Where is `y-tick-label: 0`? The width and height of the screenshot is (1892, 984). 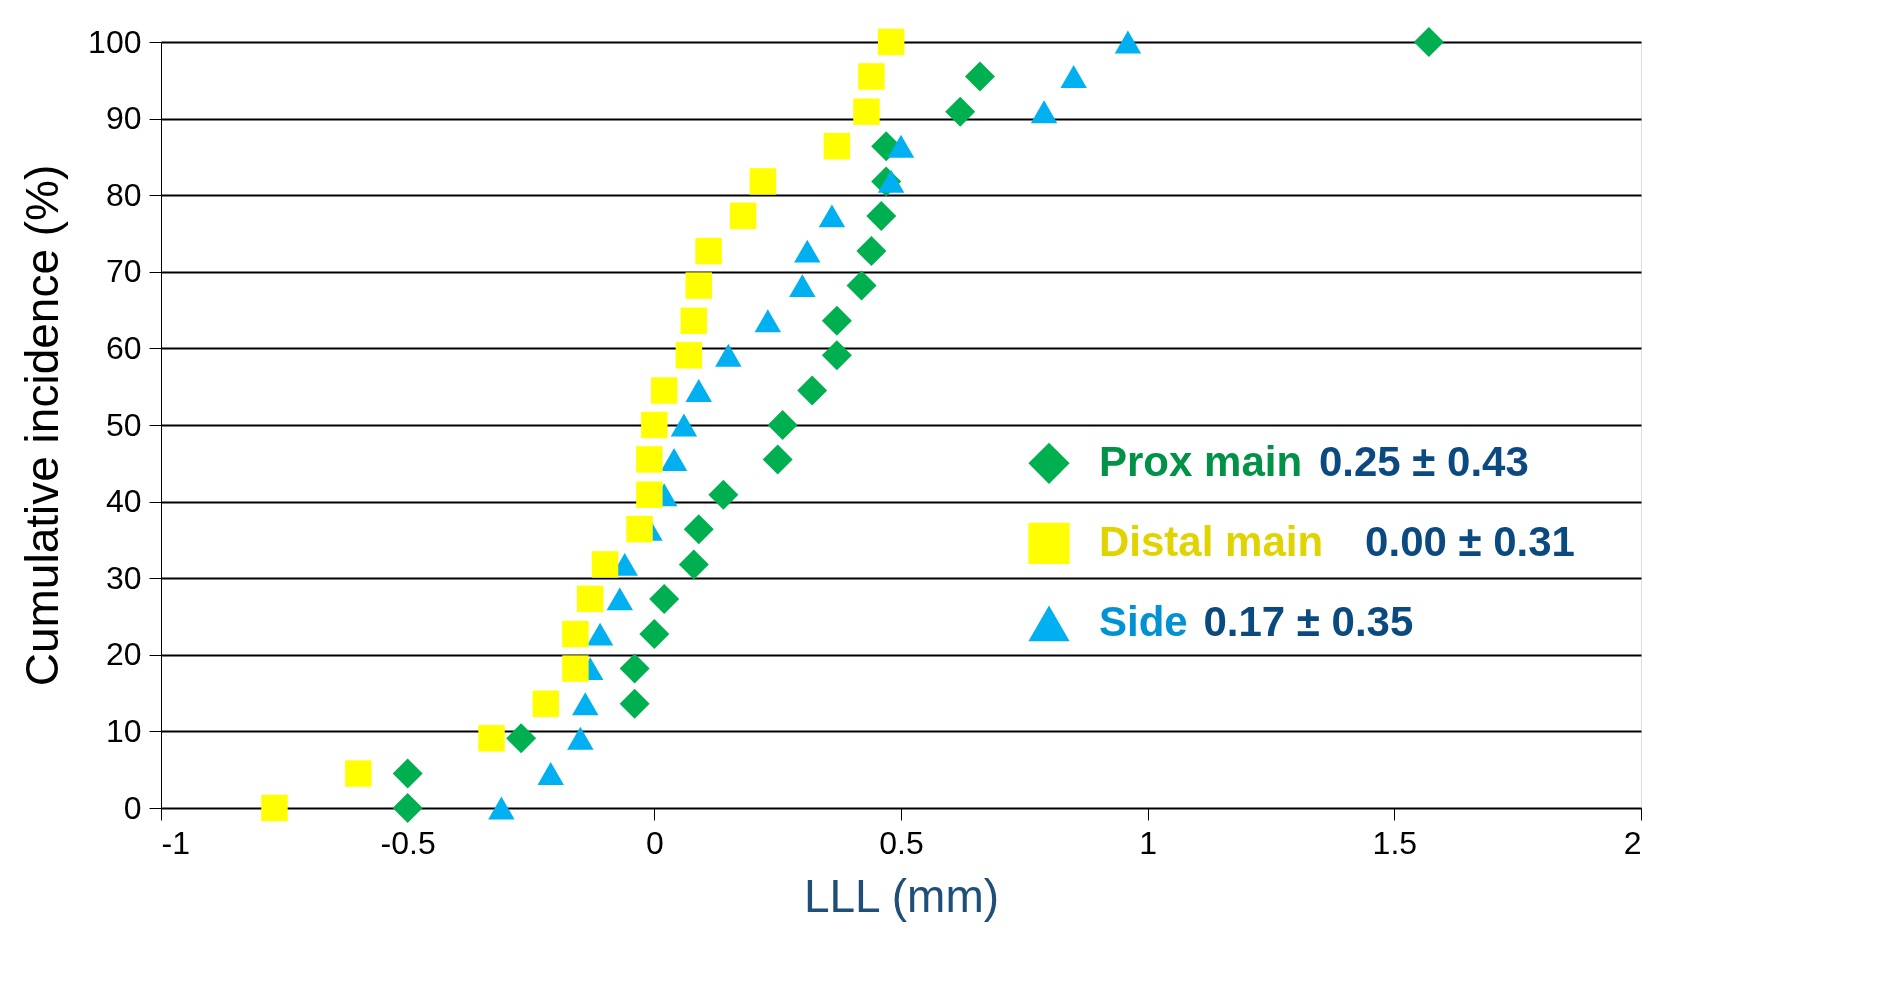 y-tick-label: 0 is located at coordinates (132, 807).